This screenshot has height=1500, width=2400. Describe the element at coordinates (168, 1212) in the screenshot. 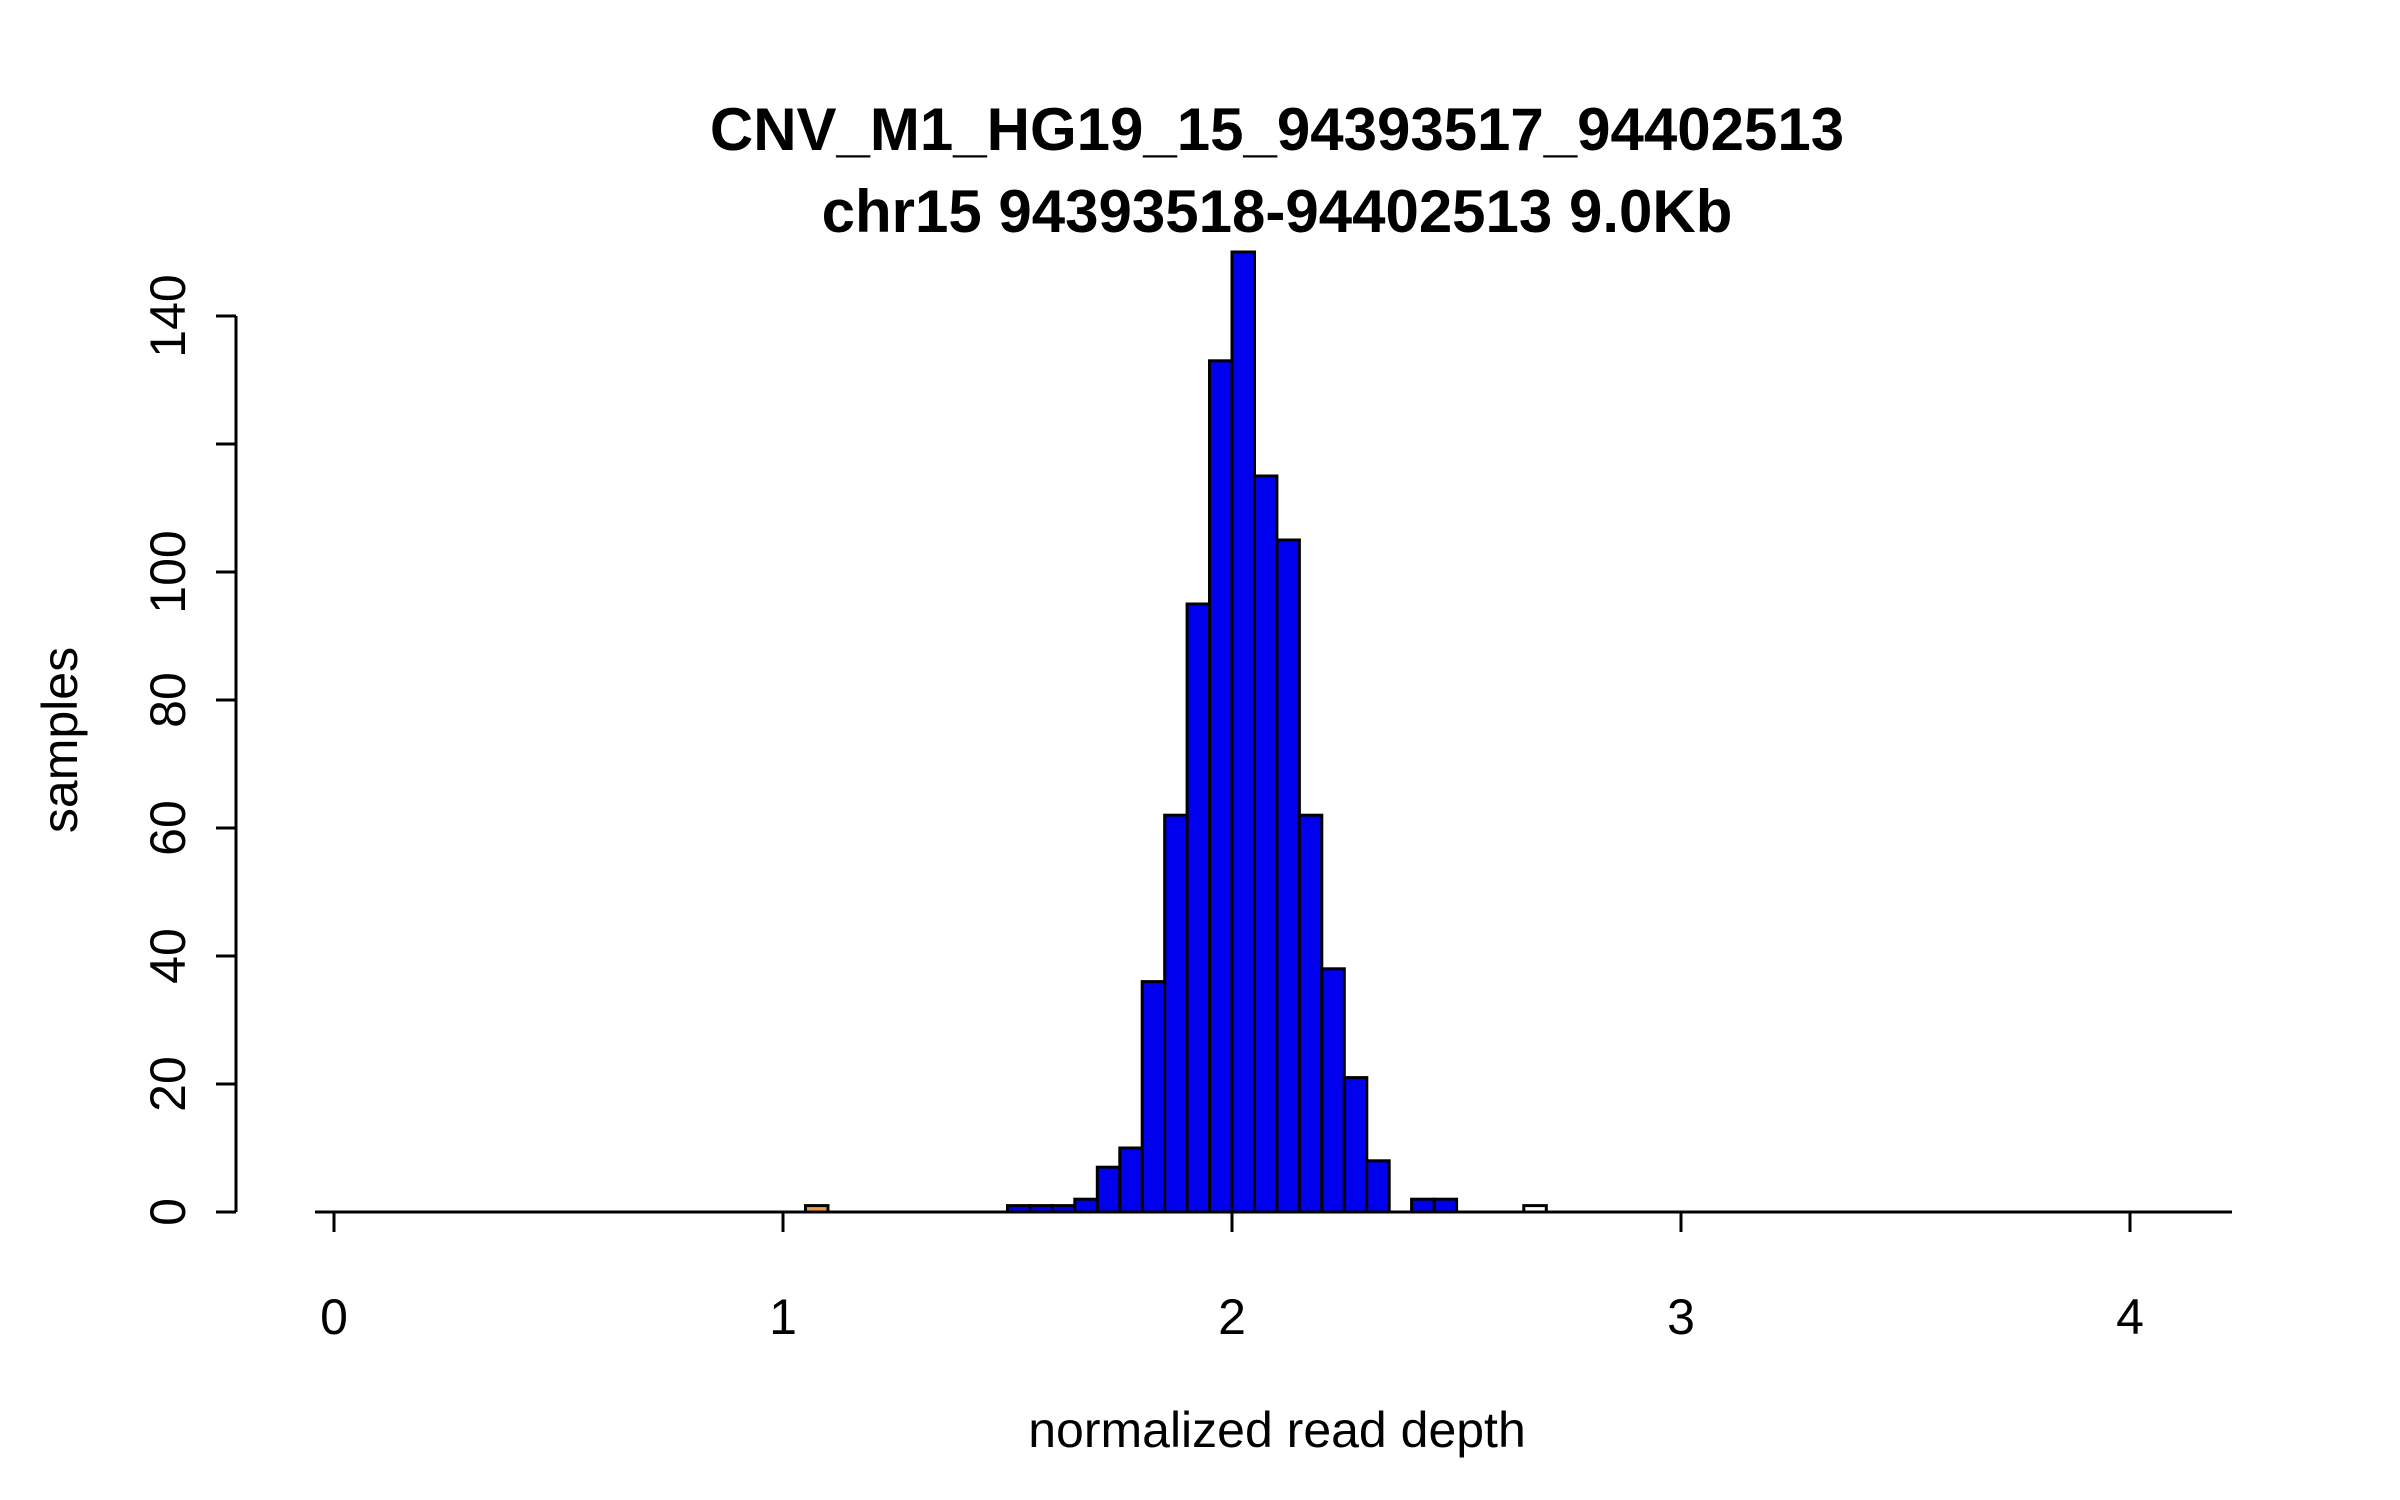

I see `y-tick-label: 0` at that location.